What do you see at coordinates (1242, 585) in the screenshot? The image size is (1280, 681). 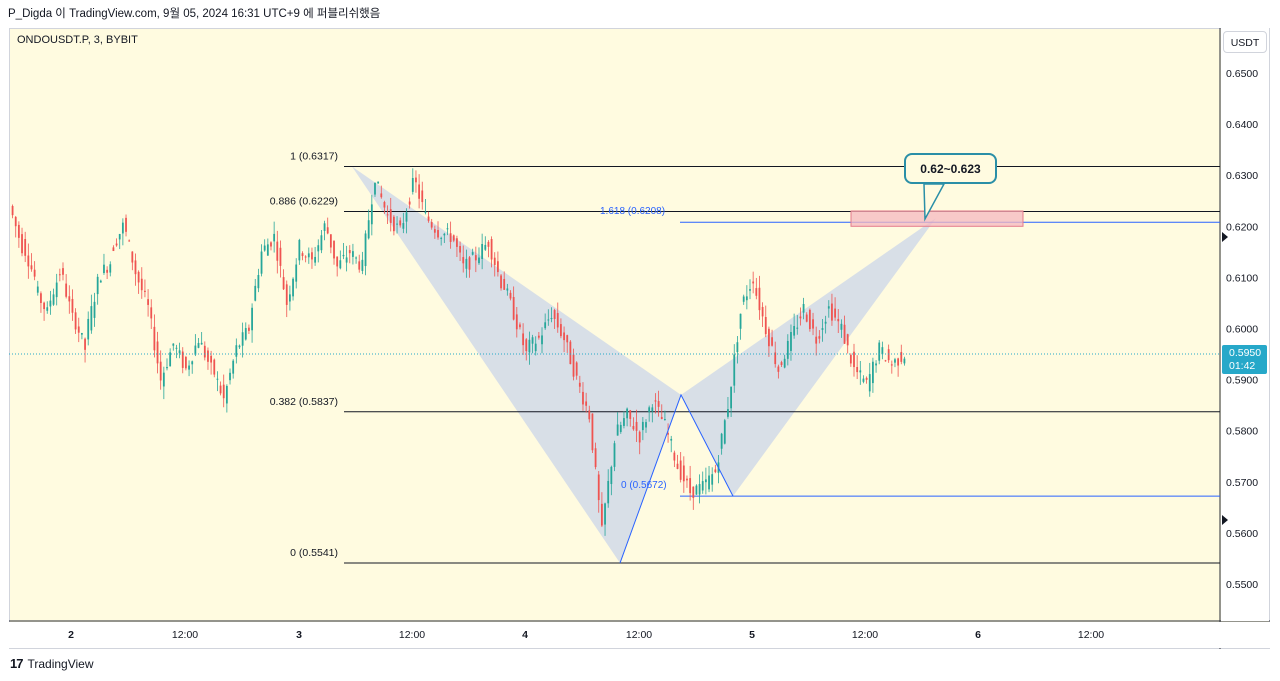 I see `price-tick-label: 0.5500` at bounding box center [1242, 585].